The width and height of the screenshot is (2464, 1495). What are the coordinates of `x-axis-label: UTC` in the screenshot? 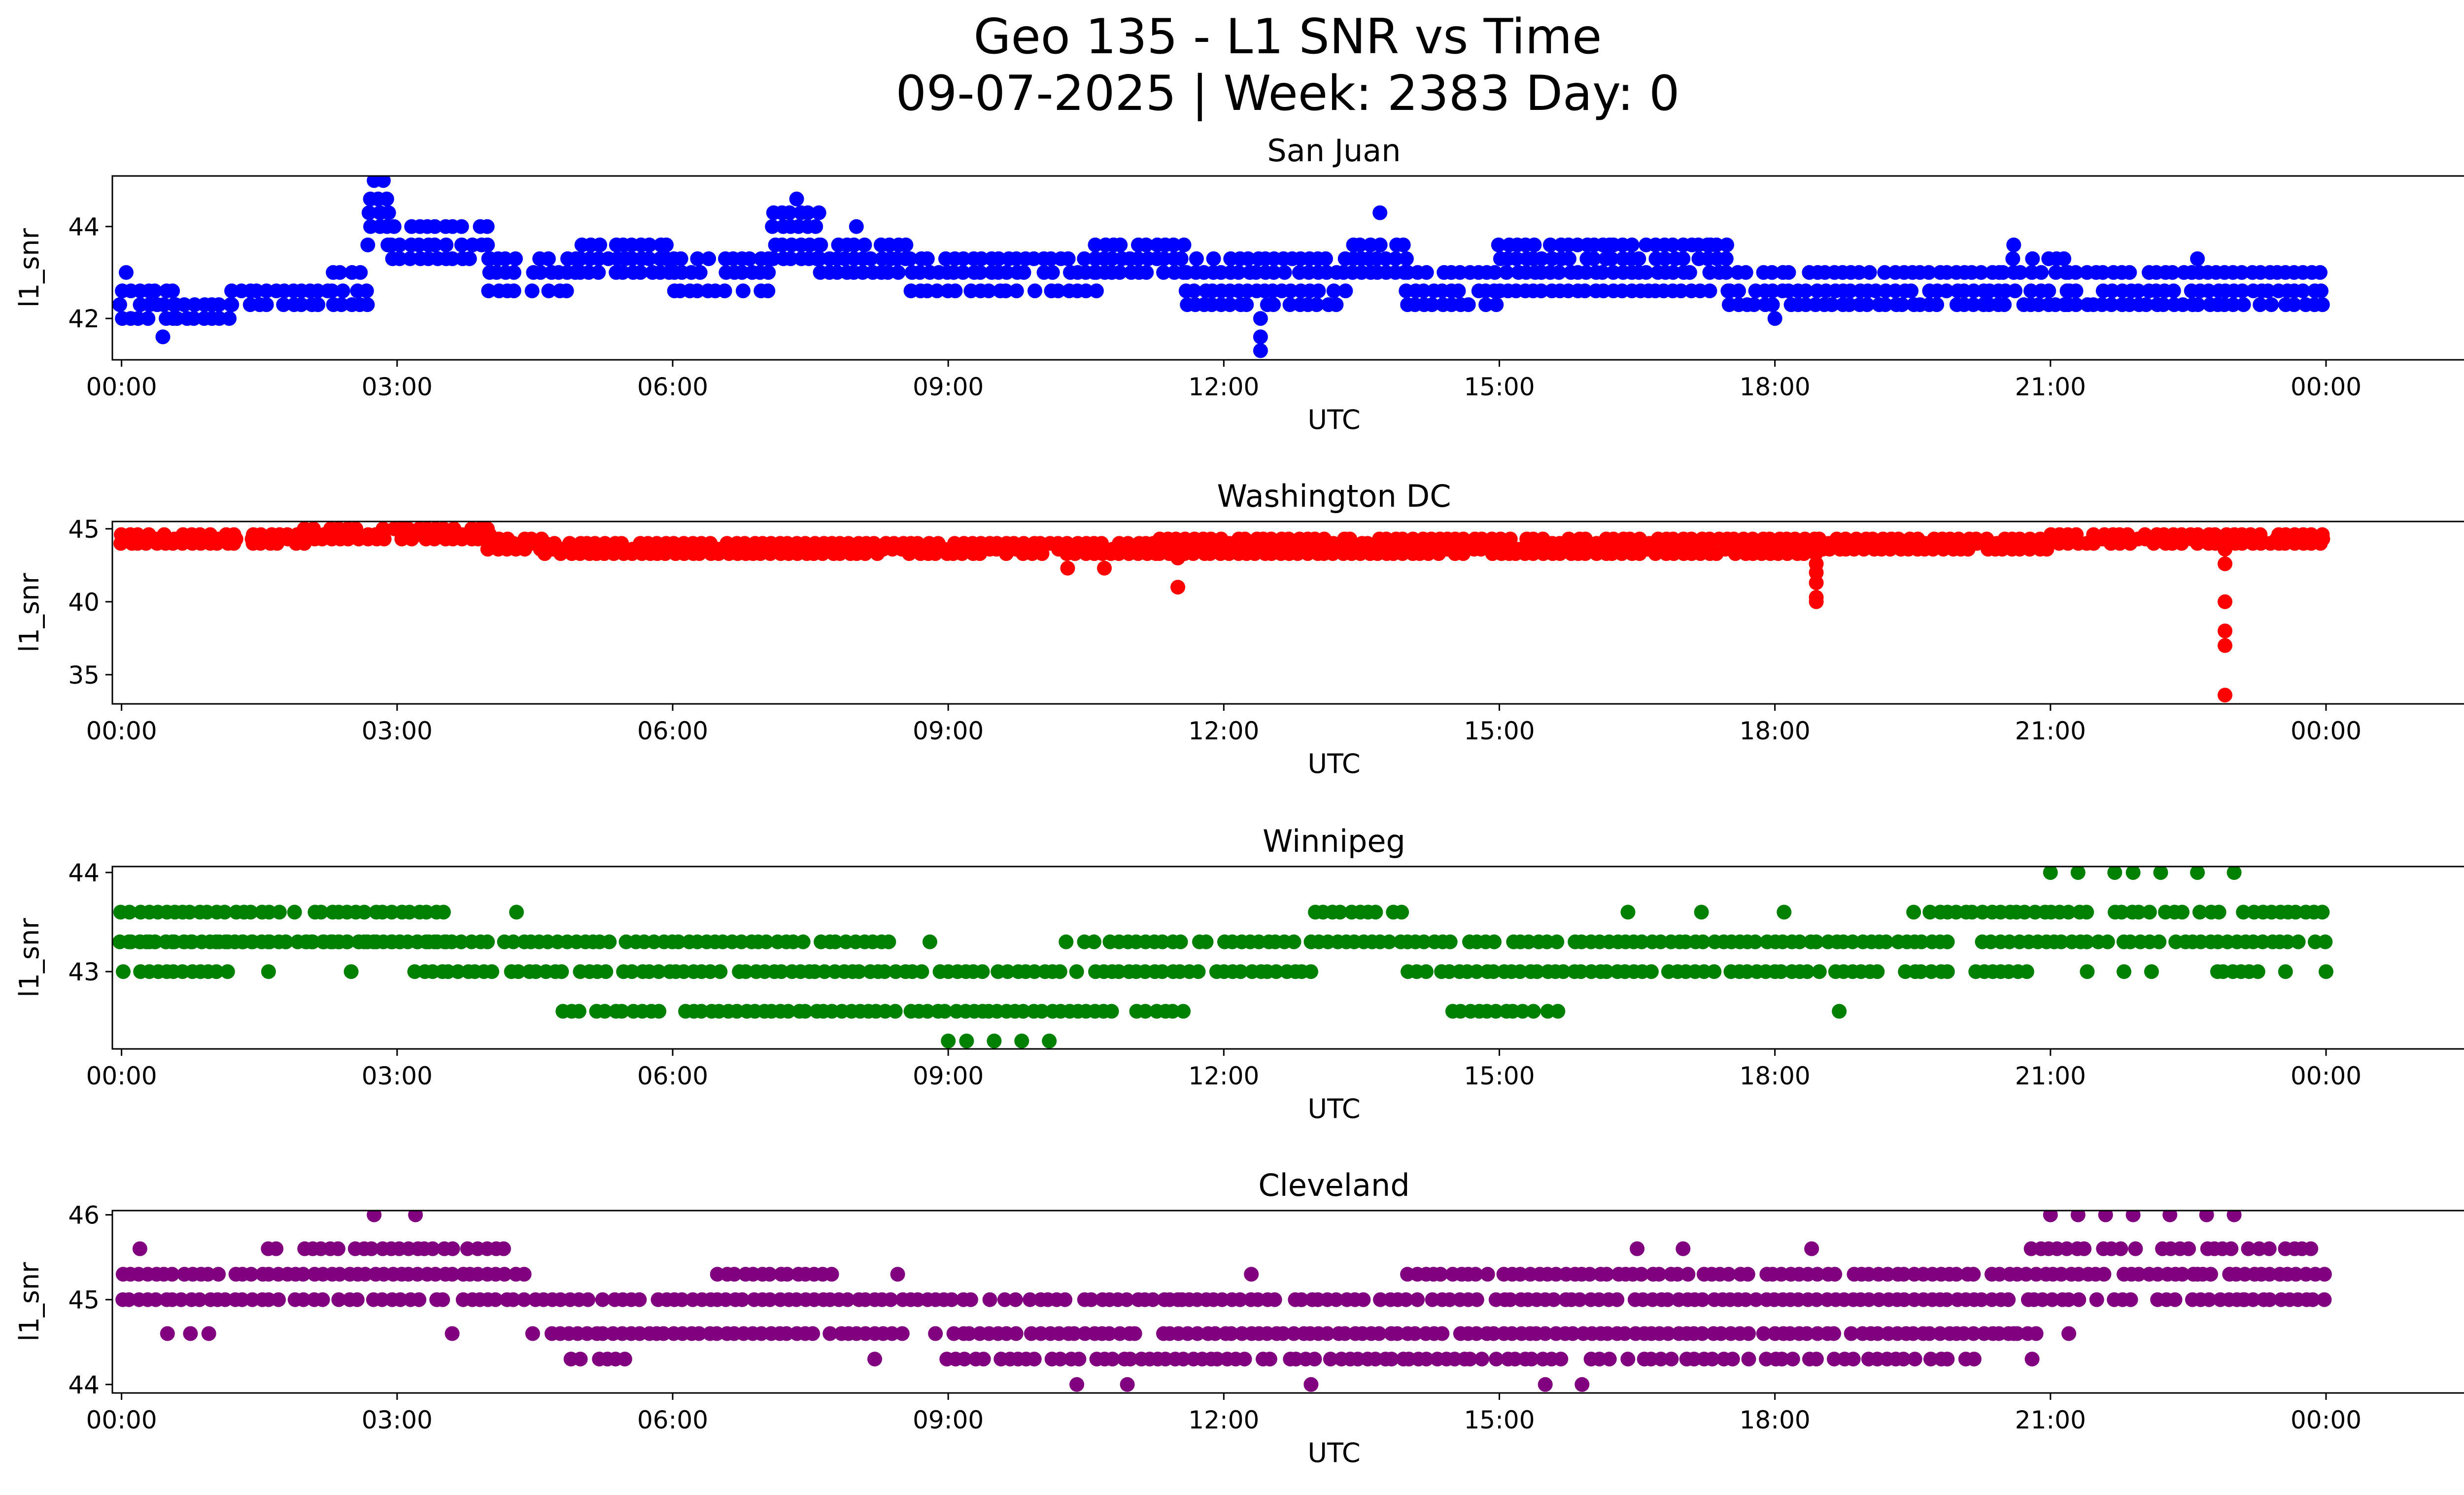 It's located at (1333, 763).